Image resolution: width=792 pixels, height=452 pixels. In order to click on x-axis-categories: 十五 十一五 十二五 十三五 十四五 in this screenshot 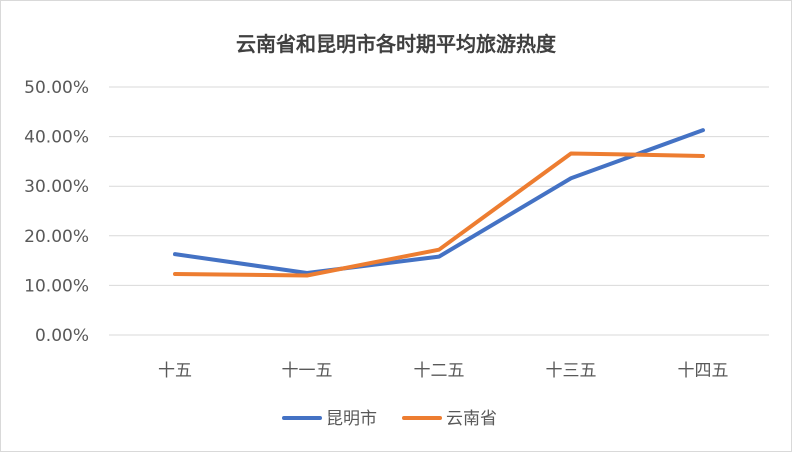, I will do `click(443, 371)`.